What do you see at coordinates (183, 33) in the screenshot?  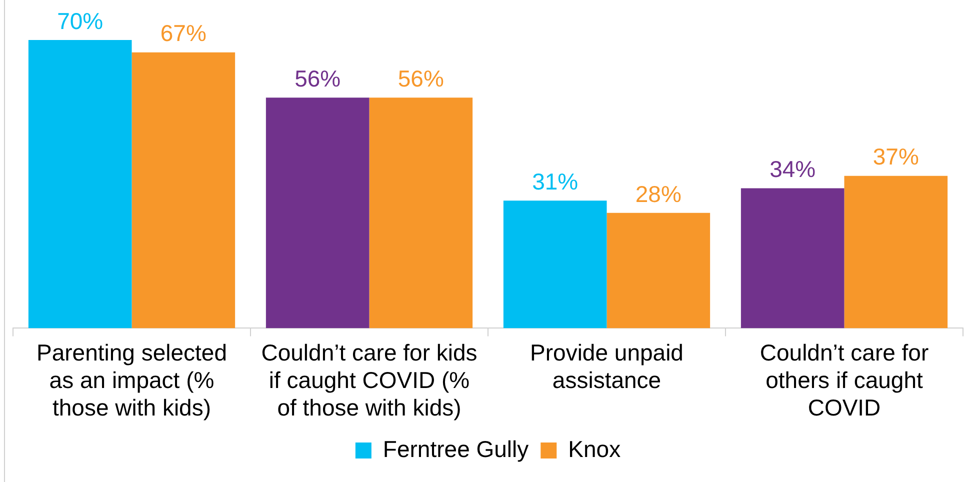 I see `data-label: 67%` at bounding box center [183, 33].